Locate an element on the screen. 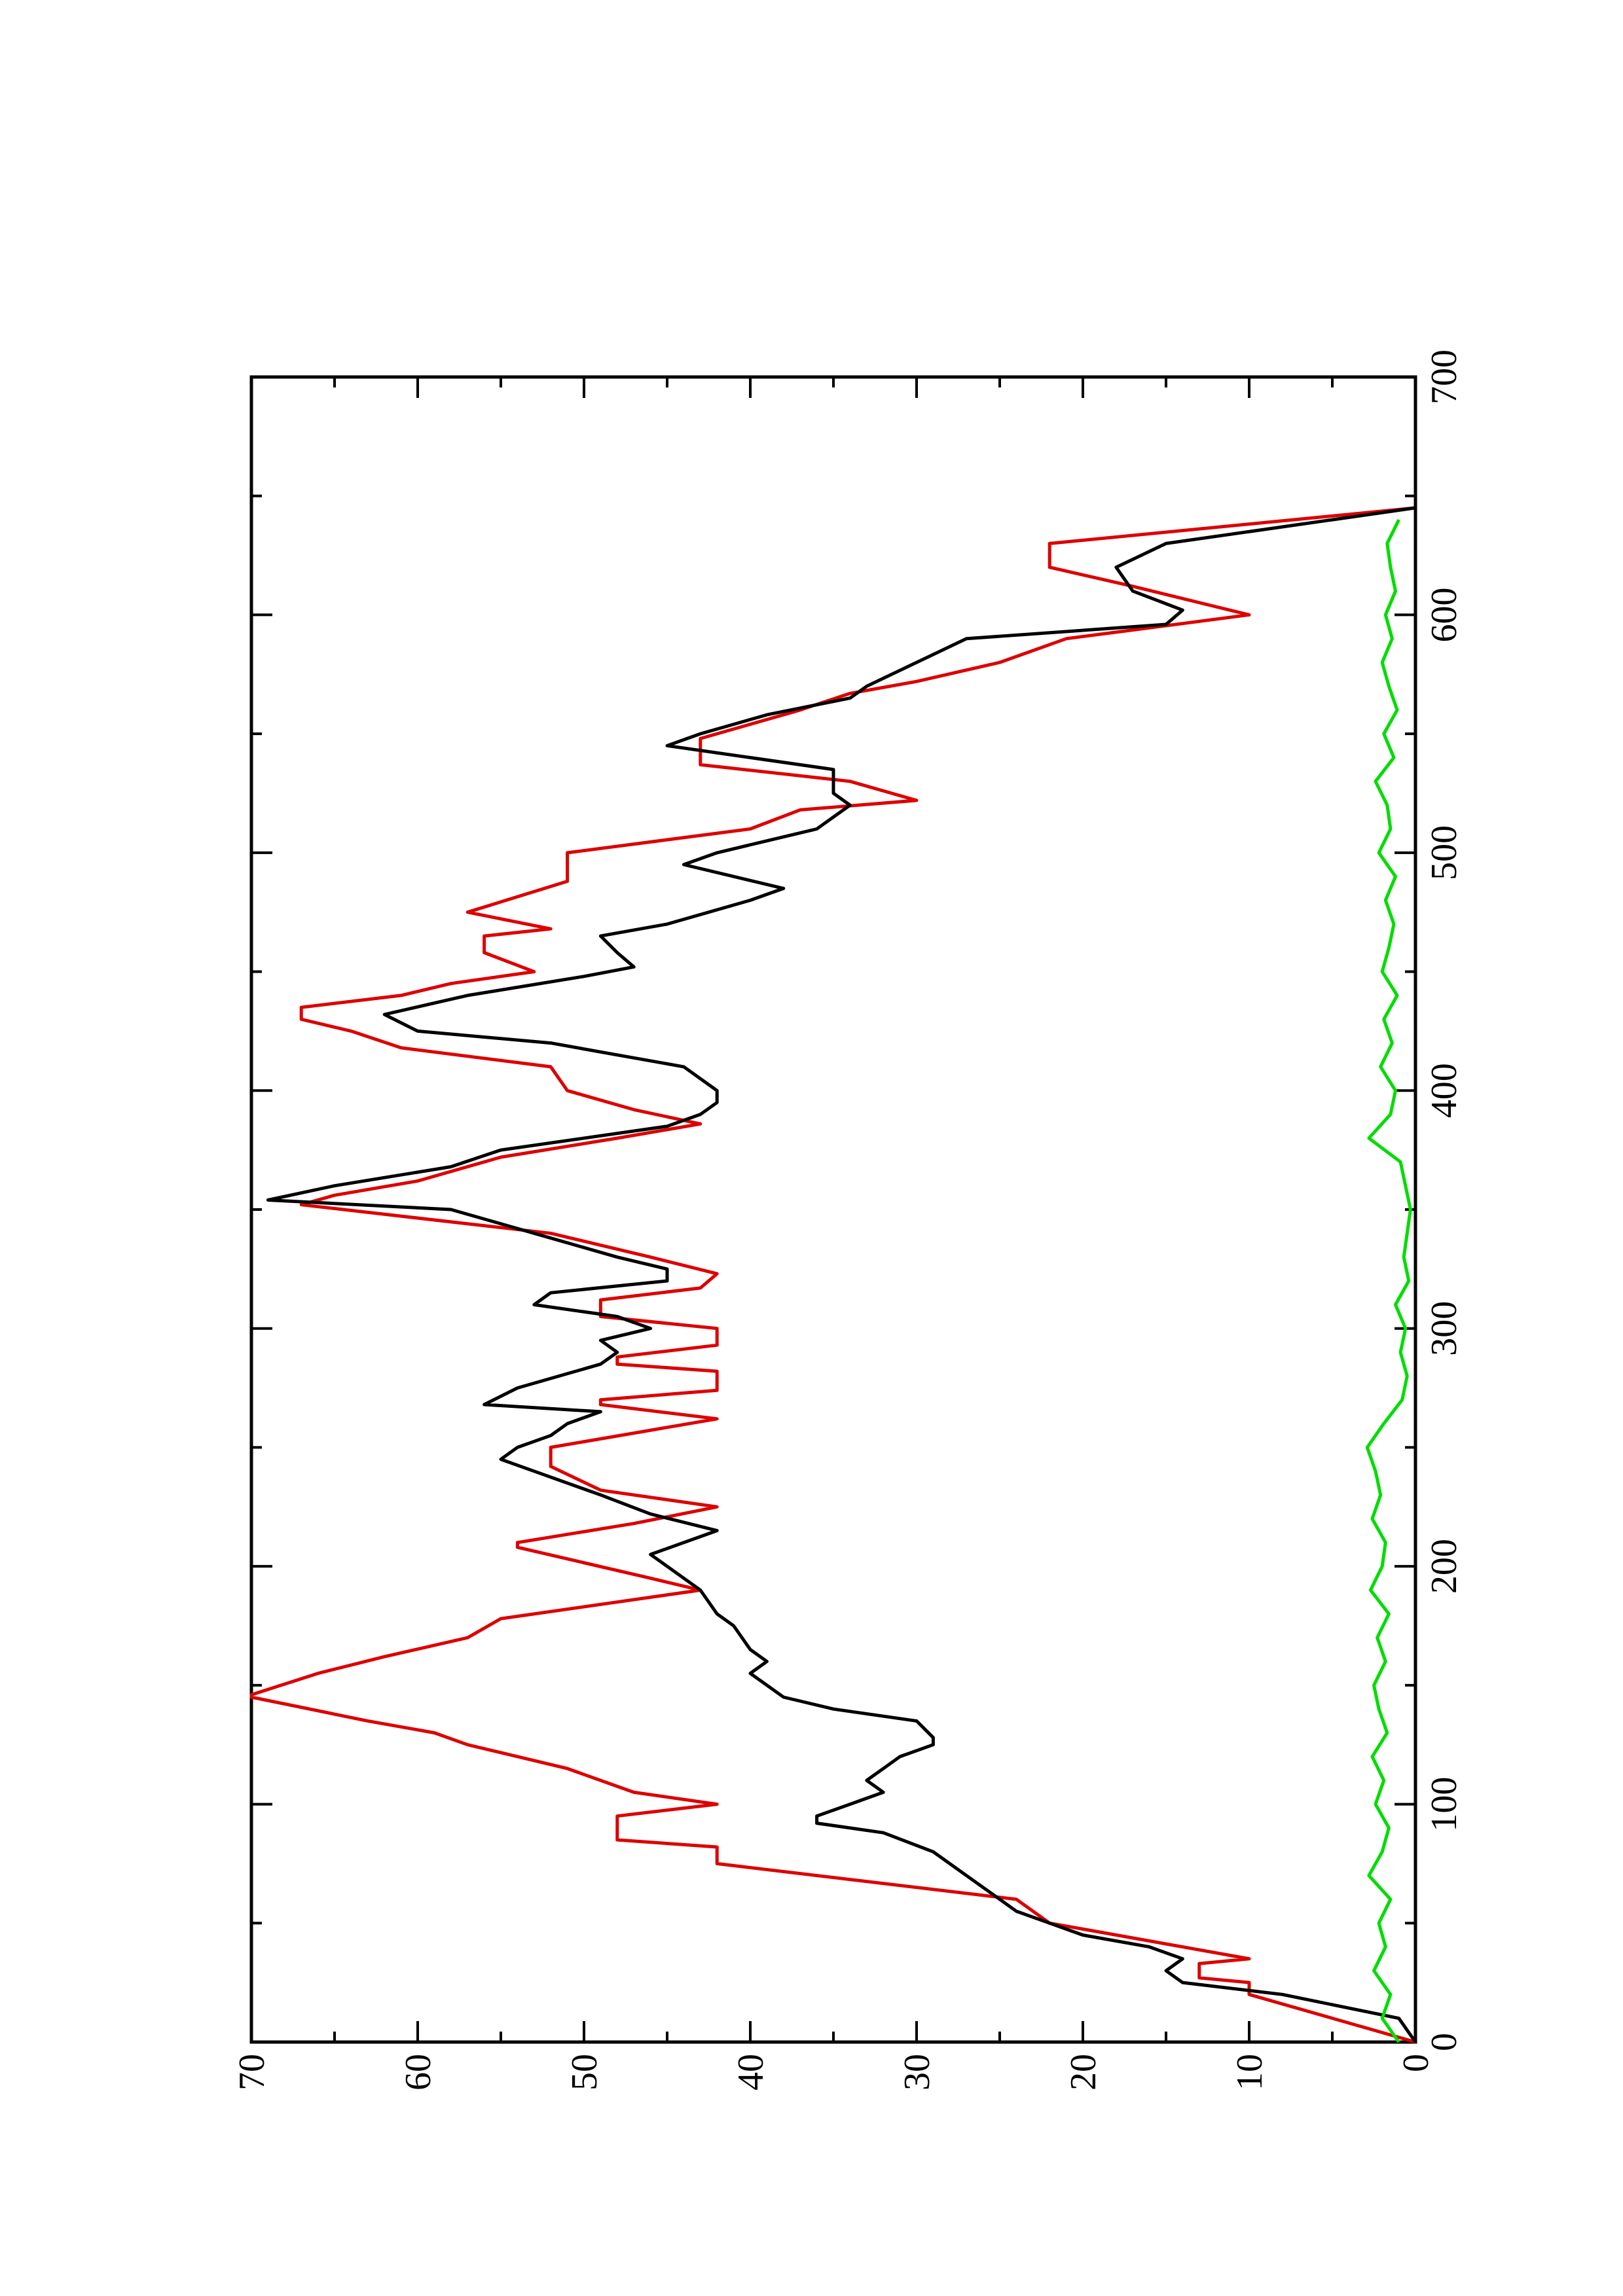 This screenshot has width=1623, height=2296. x-tick-label: 200 is located at coordinates (1444, 1566).